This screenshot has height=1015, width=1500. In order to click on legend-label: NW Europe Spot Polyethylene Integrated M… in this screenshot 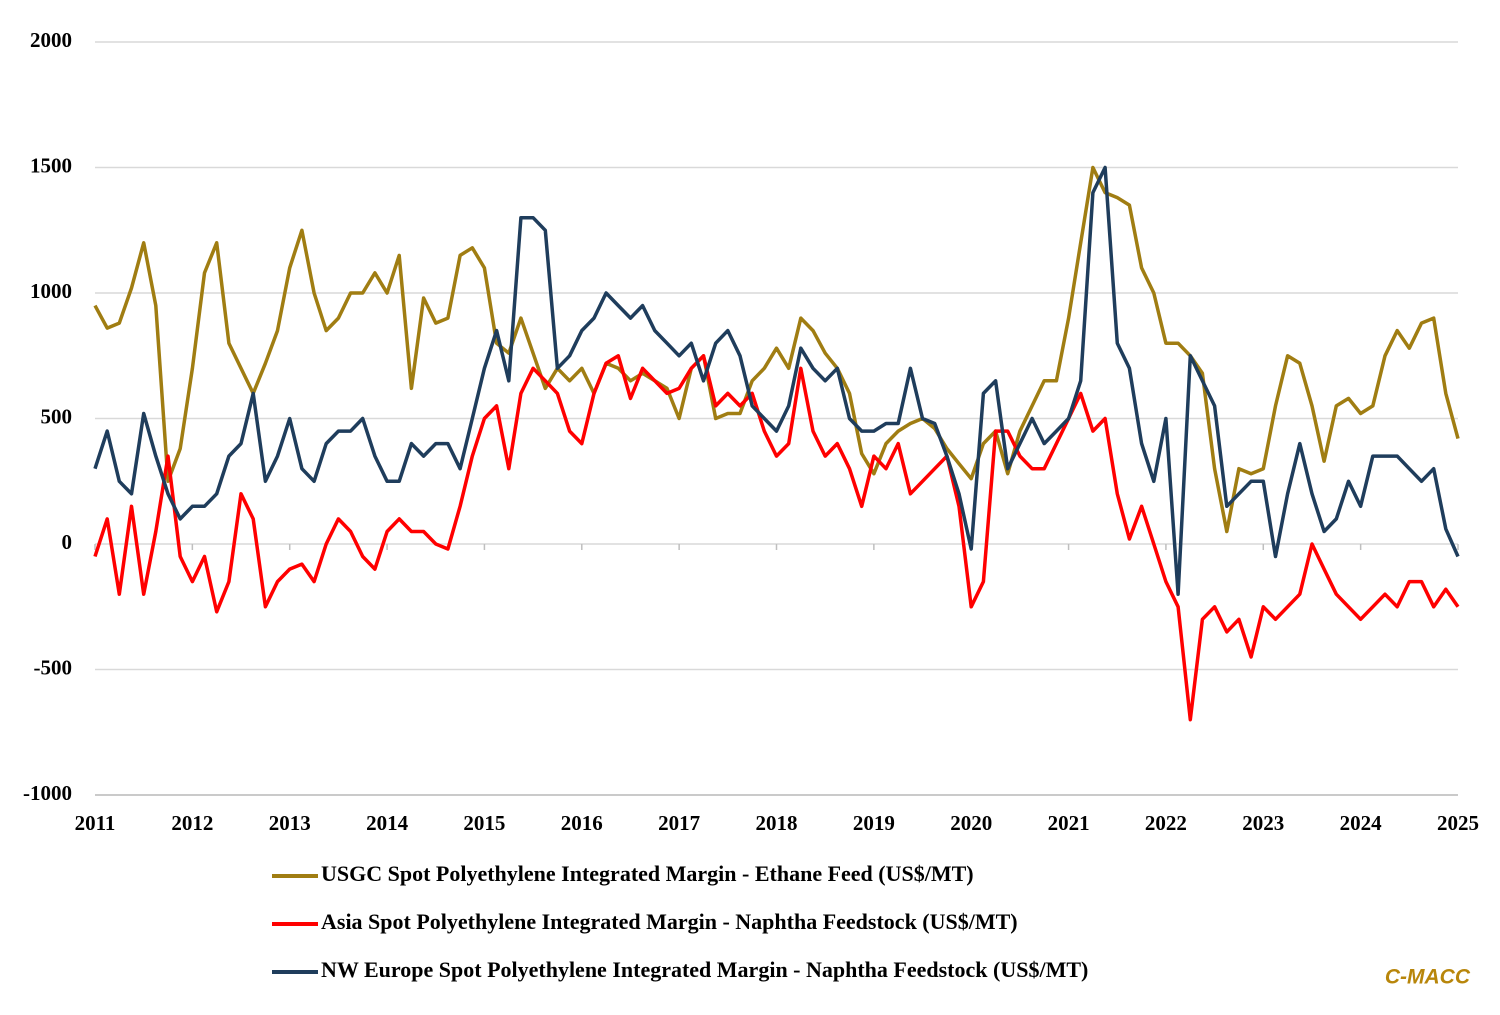, I will do `click(704, 969)`.